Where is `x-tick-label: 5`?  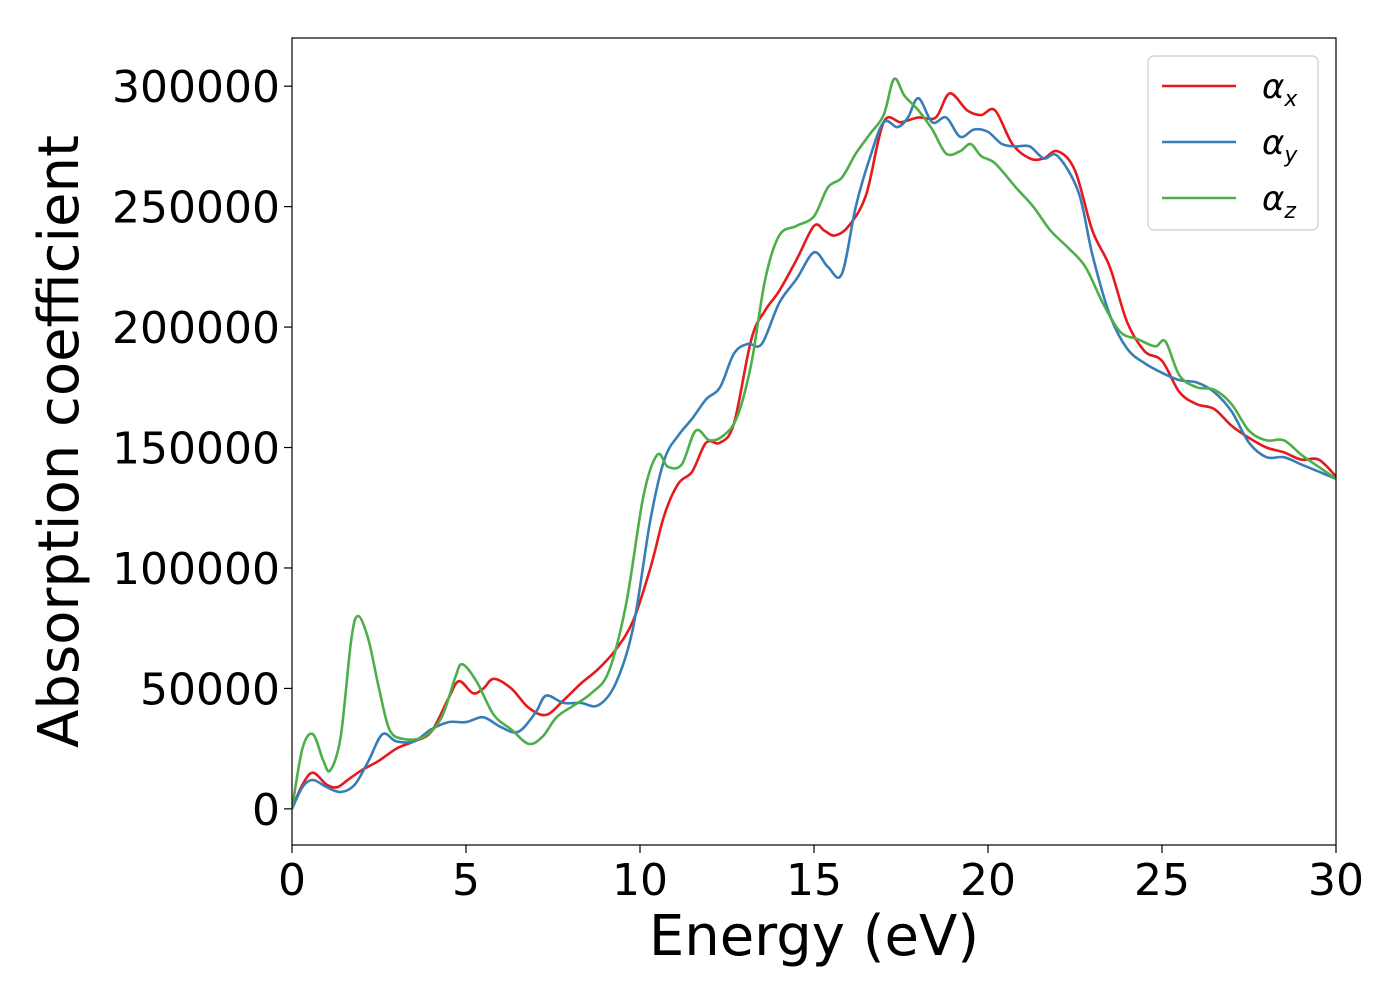
x-tick-label: 5 is located at coordinates (466, 880).